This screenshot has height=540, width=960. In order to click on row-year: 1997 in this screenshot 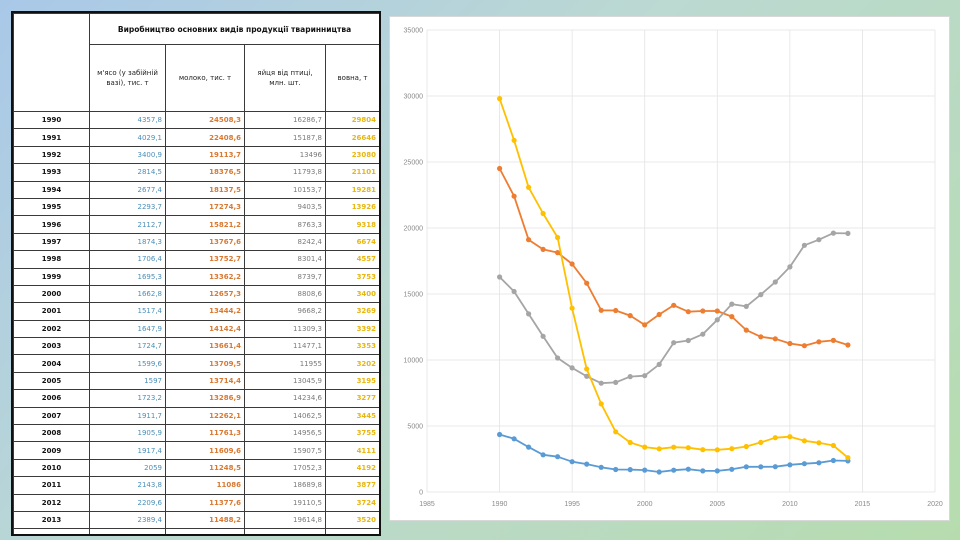, I will do `click(51, 242)`.